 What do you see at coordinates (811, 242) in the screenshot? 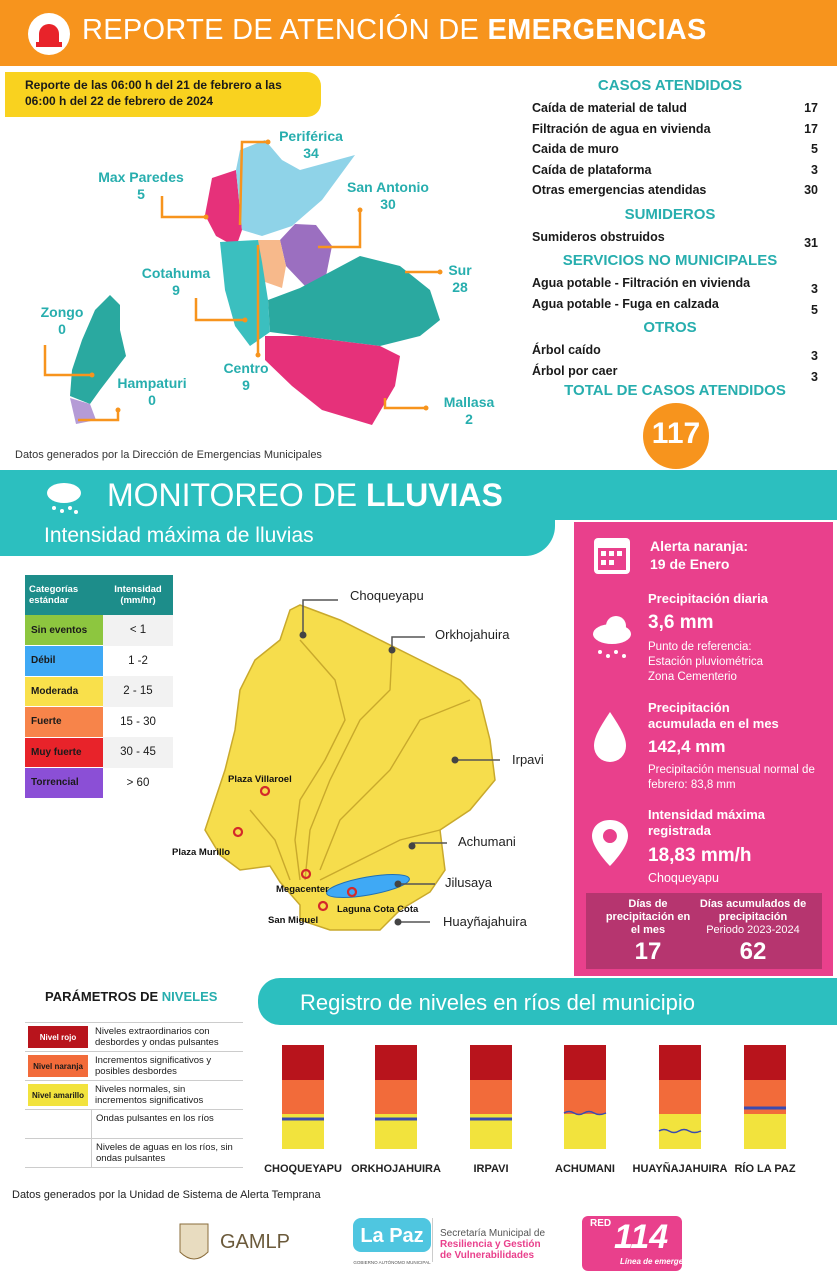
I see `case-value: 31` at bounding box center [811, 242].